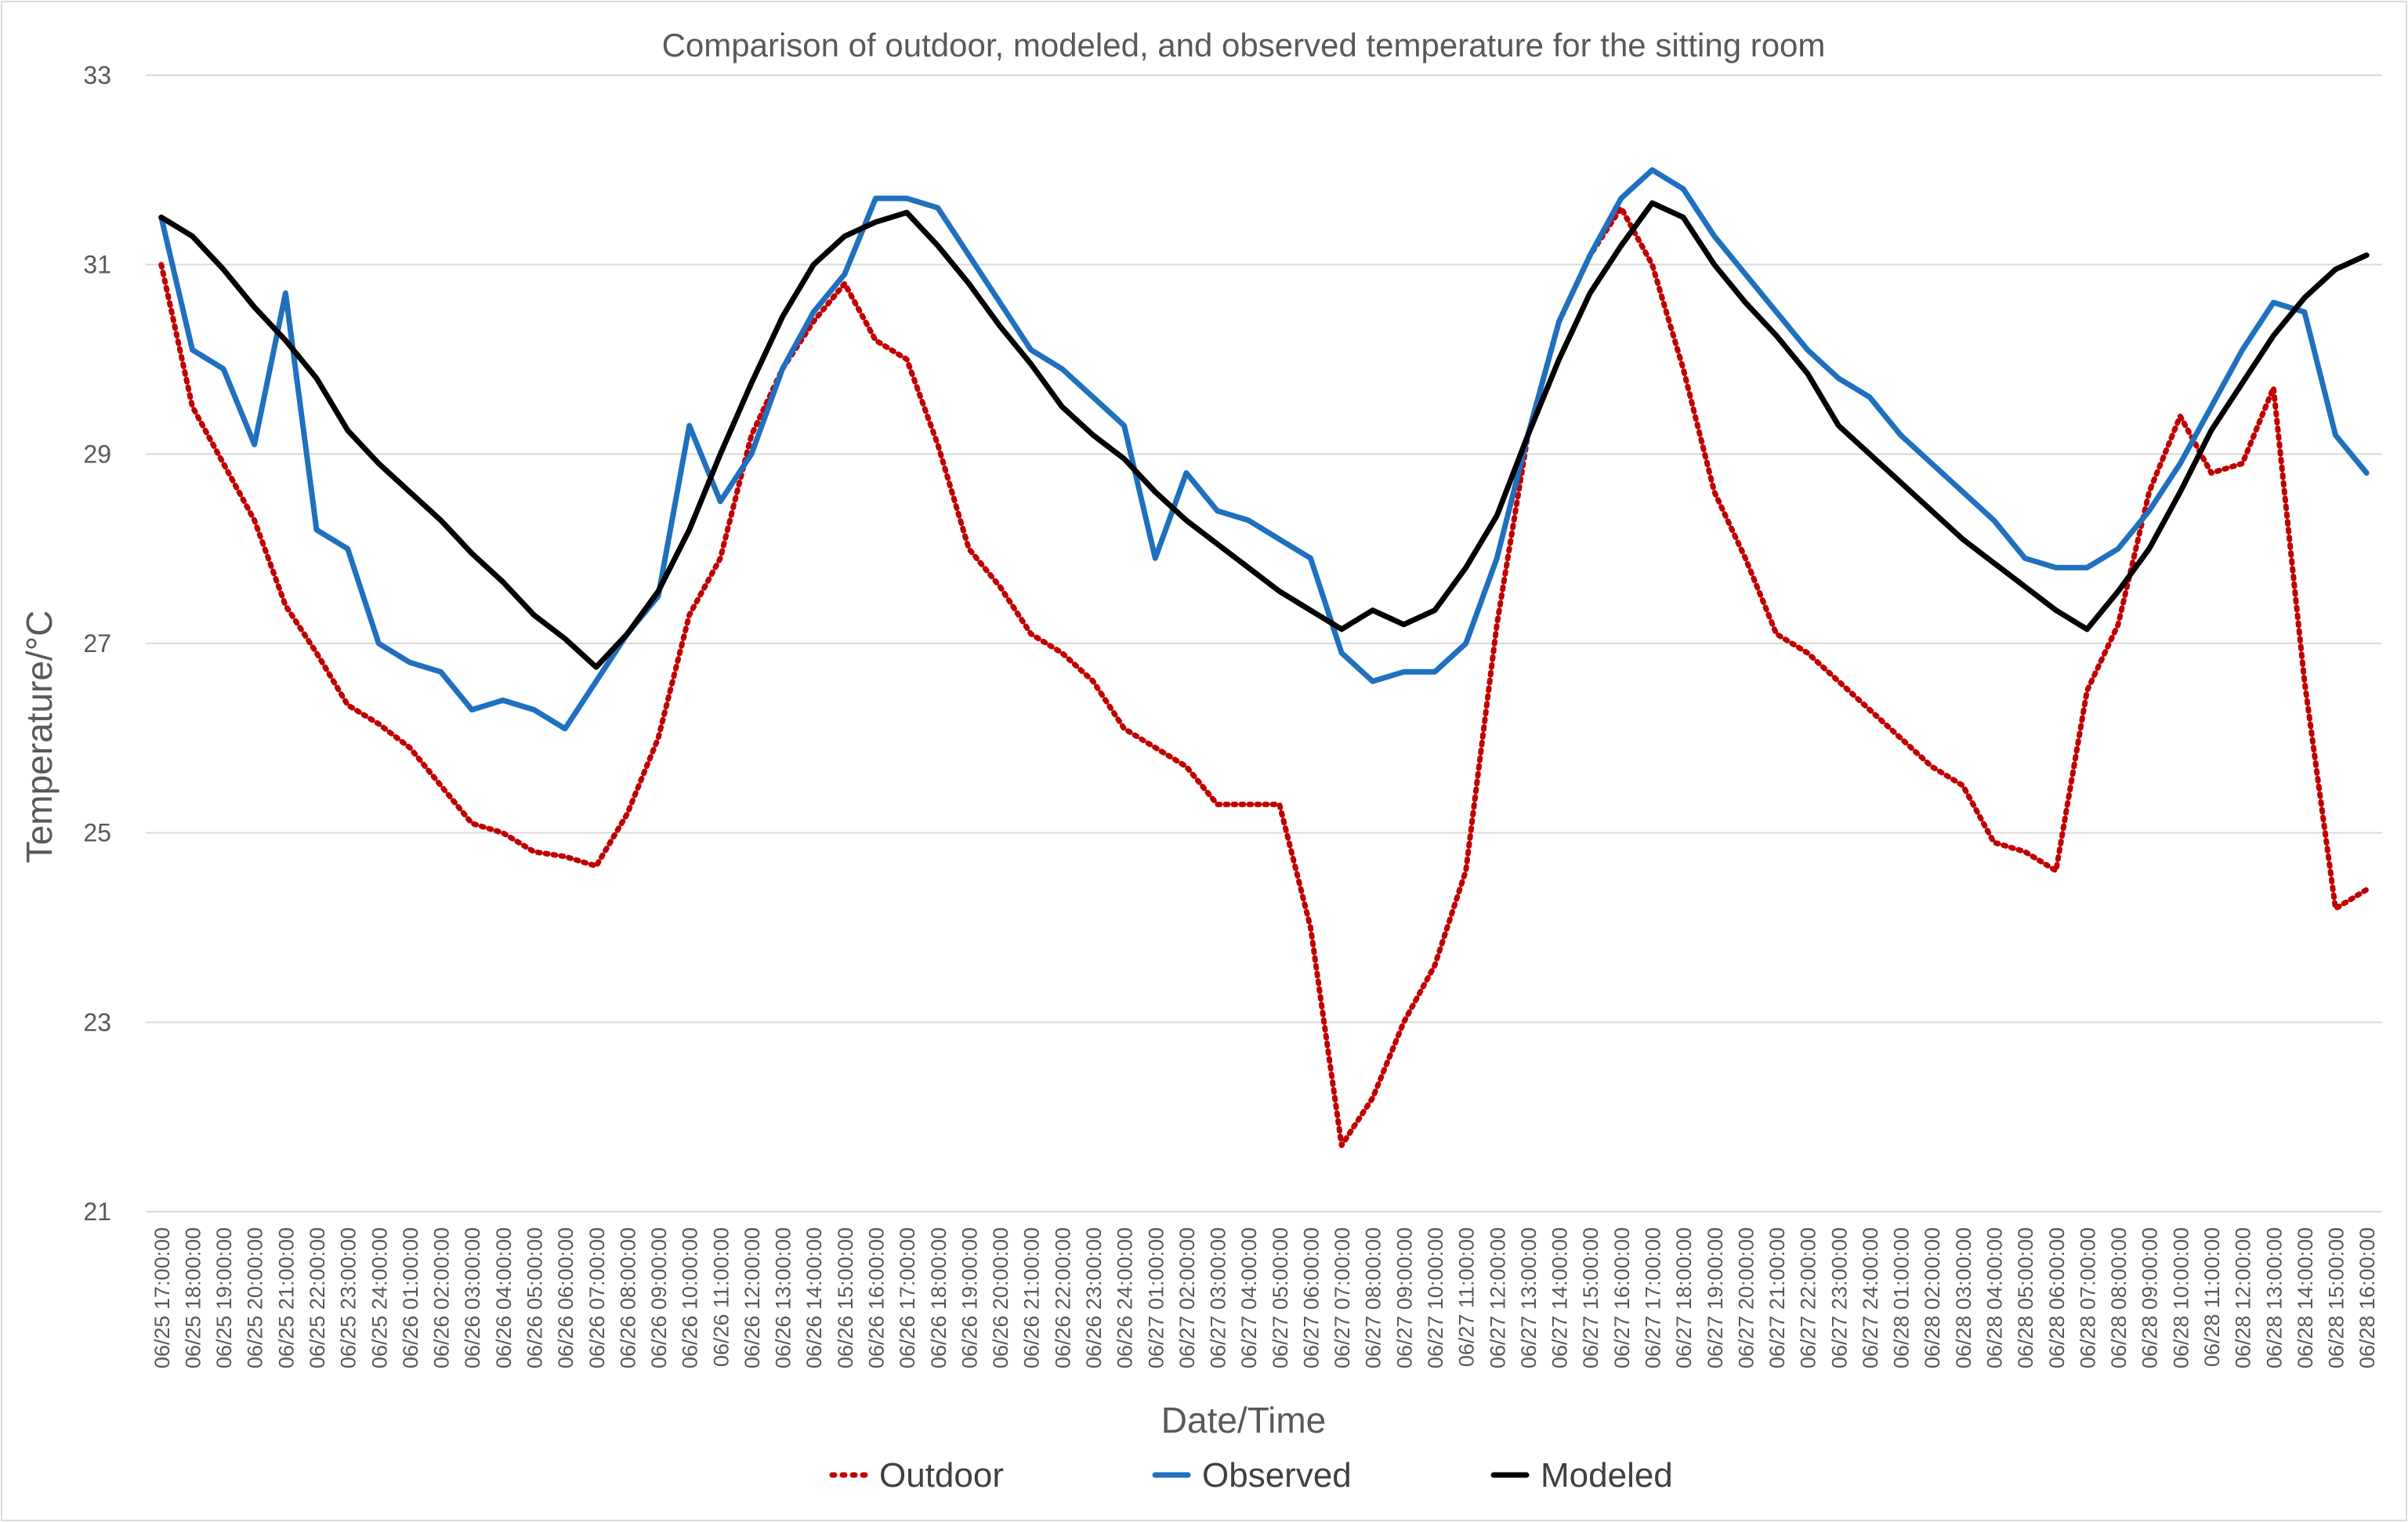 The width and height of the screenshot is (2408, 1522). Describe the element at coordinates (907, 1297) in the screenshot. I see `x-tick-label: 06/26 17:00:00` at that location.